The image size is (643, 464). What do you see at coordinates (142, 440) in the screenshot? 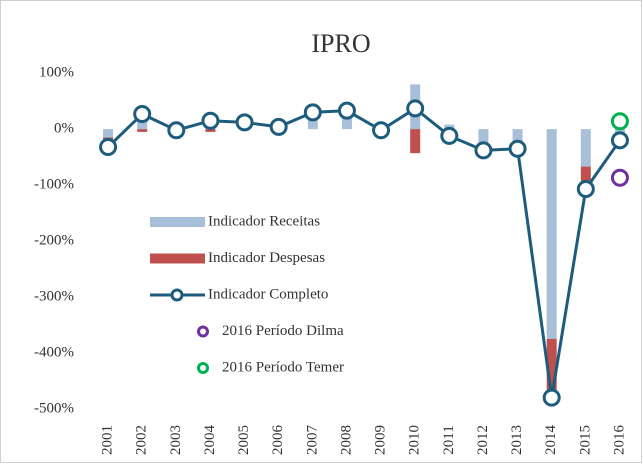
I see `x-tick-label: 2002` at bounding box center [142, 440].